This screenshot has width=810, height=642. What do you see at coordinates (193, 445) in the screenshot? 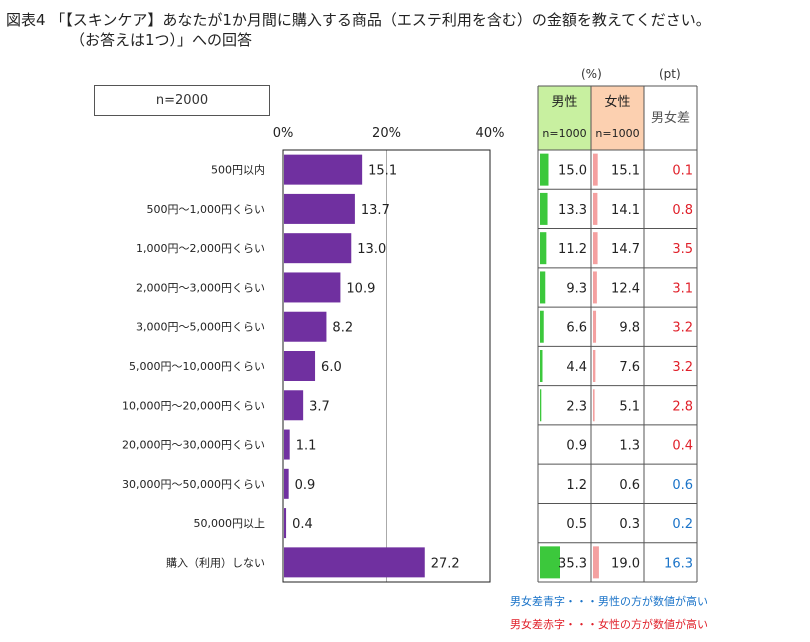
I see `category-label: 20,000円～30,000円くらい` at bounding box center [193, 445].